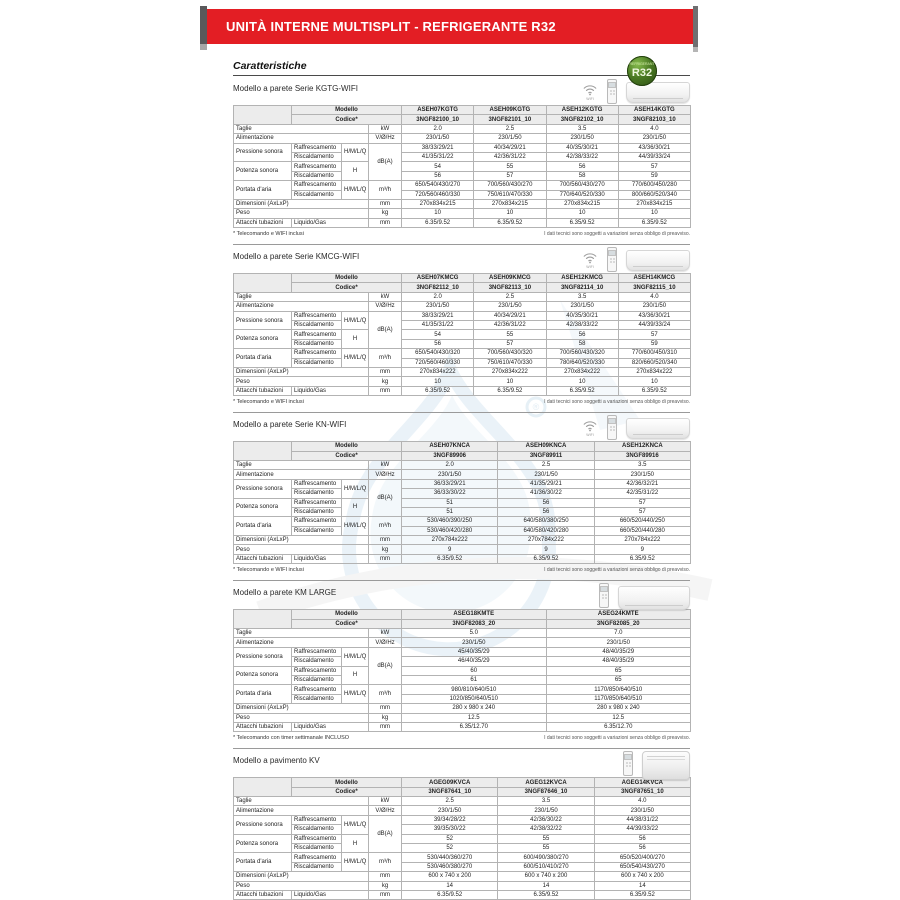  What do you see at coordinates (385, 810) in the screenshot?
I see `unit-v-hz: V/Ø/Hz` at bounding box center [385, 810].